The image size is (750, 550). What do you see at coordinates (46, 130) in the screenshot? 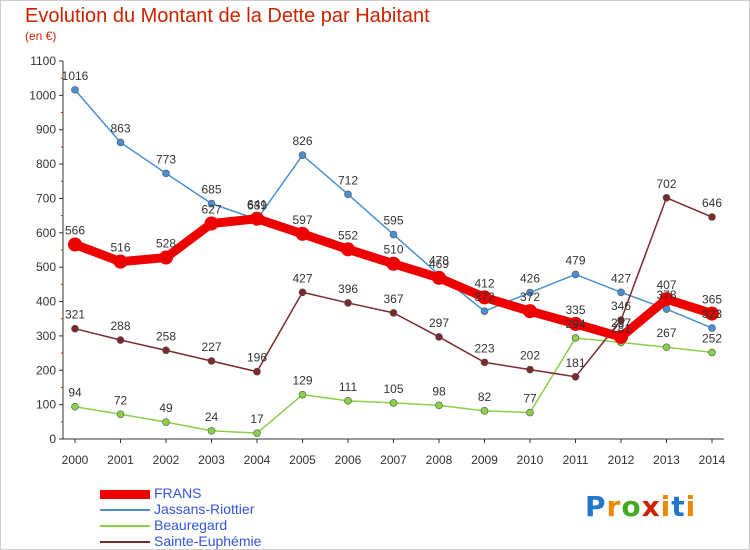
I see `y-tick-label: 900` at bounding box center [46, 130].